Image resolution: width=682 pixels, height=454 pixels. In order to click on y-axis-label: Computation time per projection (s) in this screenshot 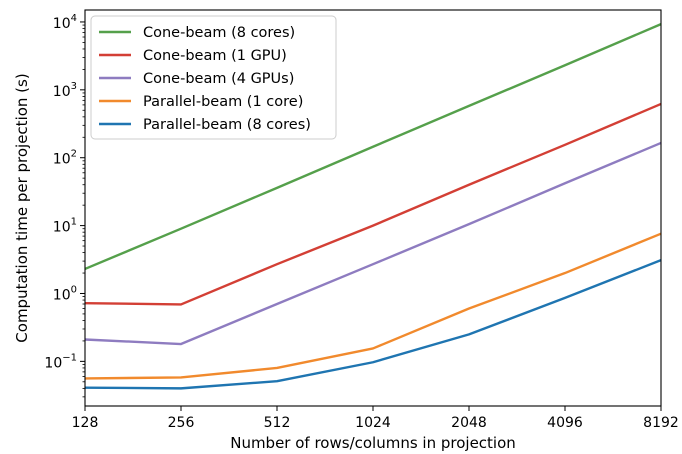, I will do `click(22, 207)`.